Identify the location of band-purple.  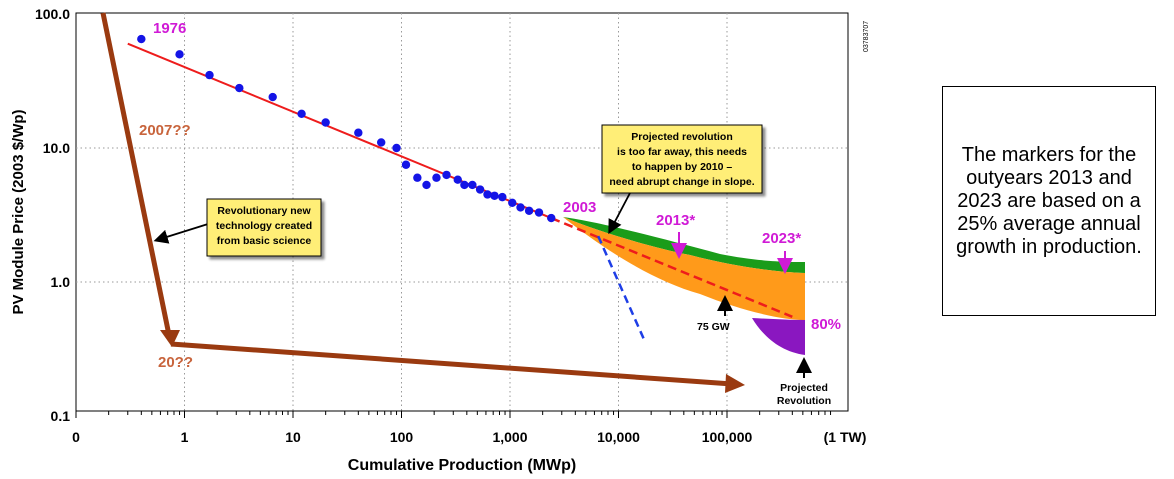
(778, 336).